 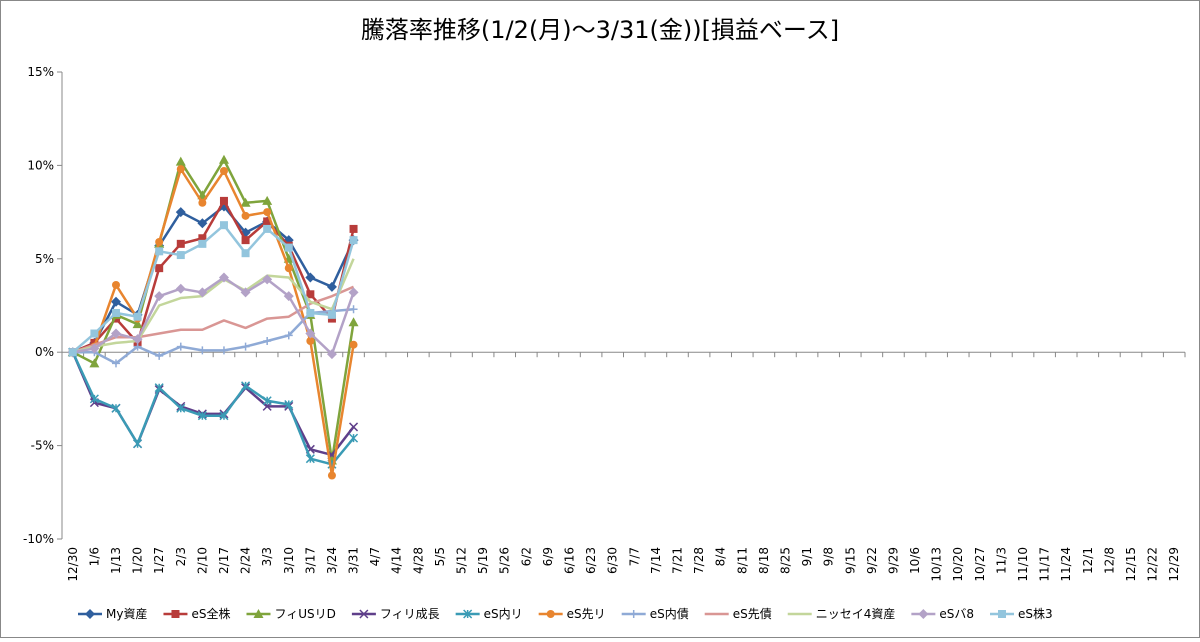 What do you see at coordinates (764, 560) in the screenshot?
I see `x-tick-label: 8/18` at bounding box center [764, 560].